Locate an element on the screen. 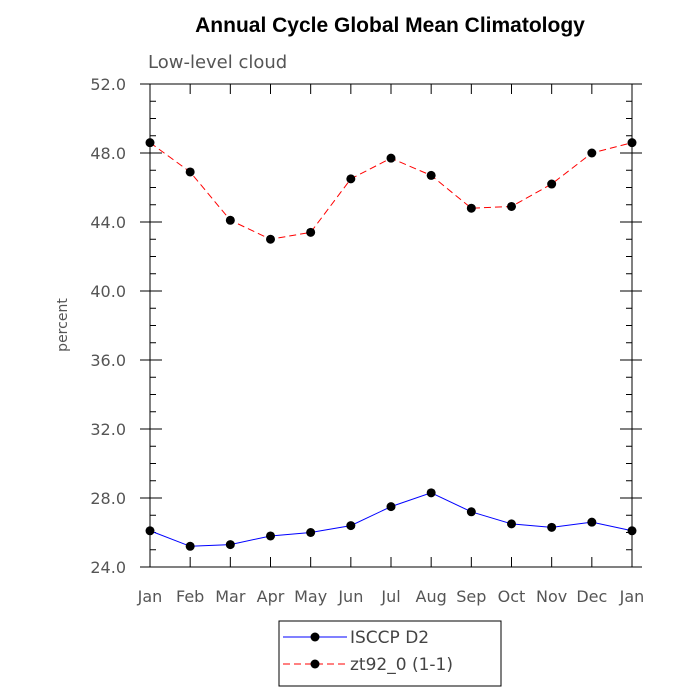 This screenshot has width=700, height=700. y-tick-label: 36.0 is located at coordinates (108, 360).